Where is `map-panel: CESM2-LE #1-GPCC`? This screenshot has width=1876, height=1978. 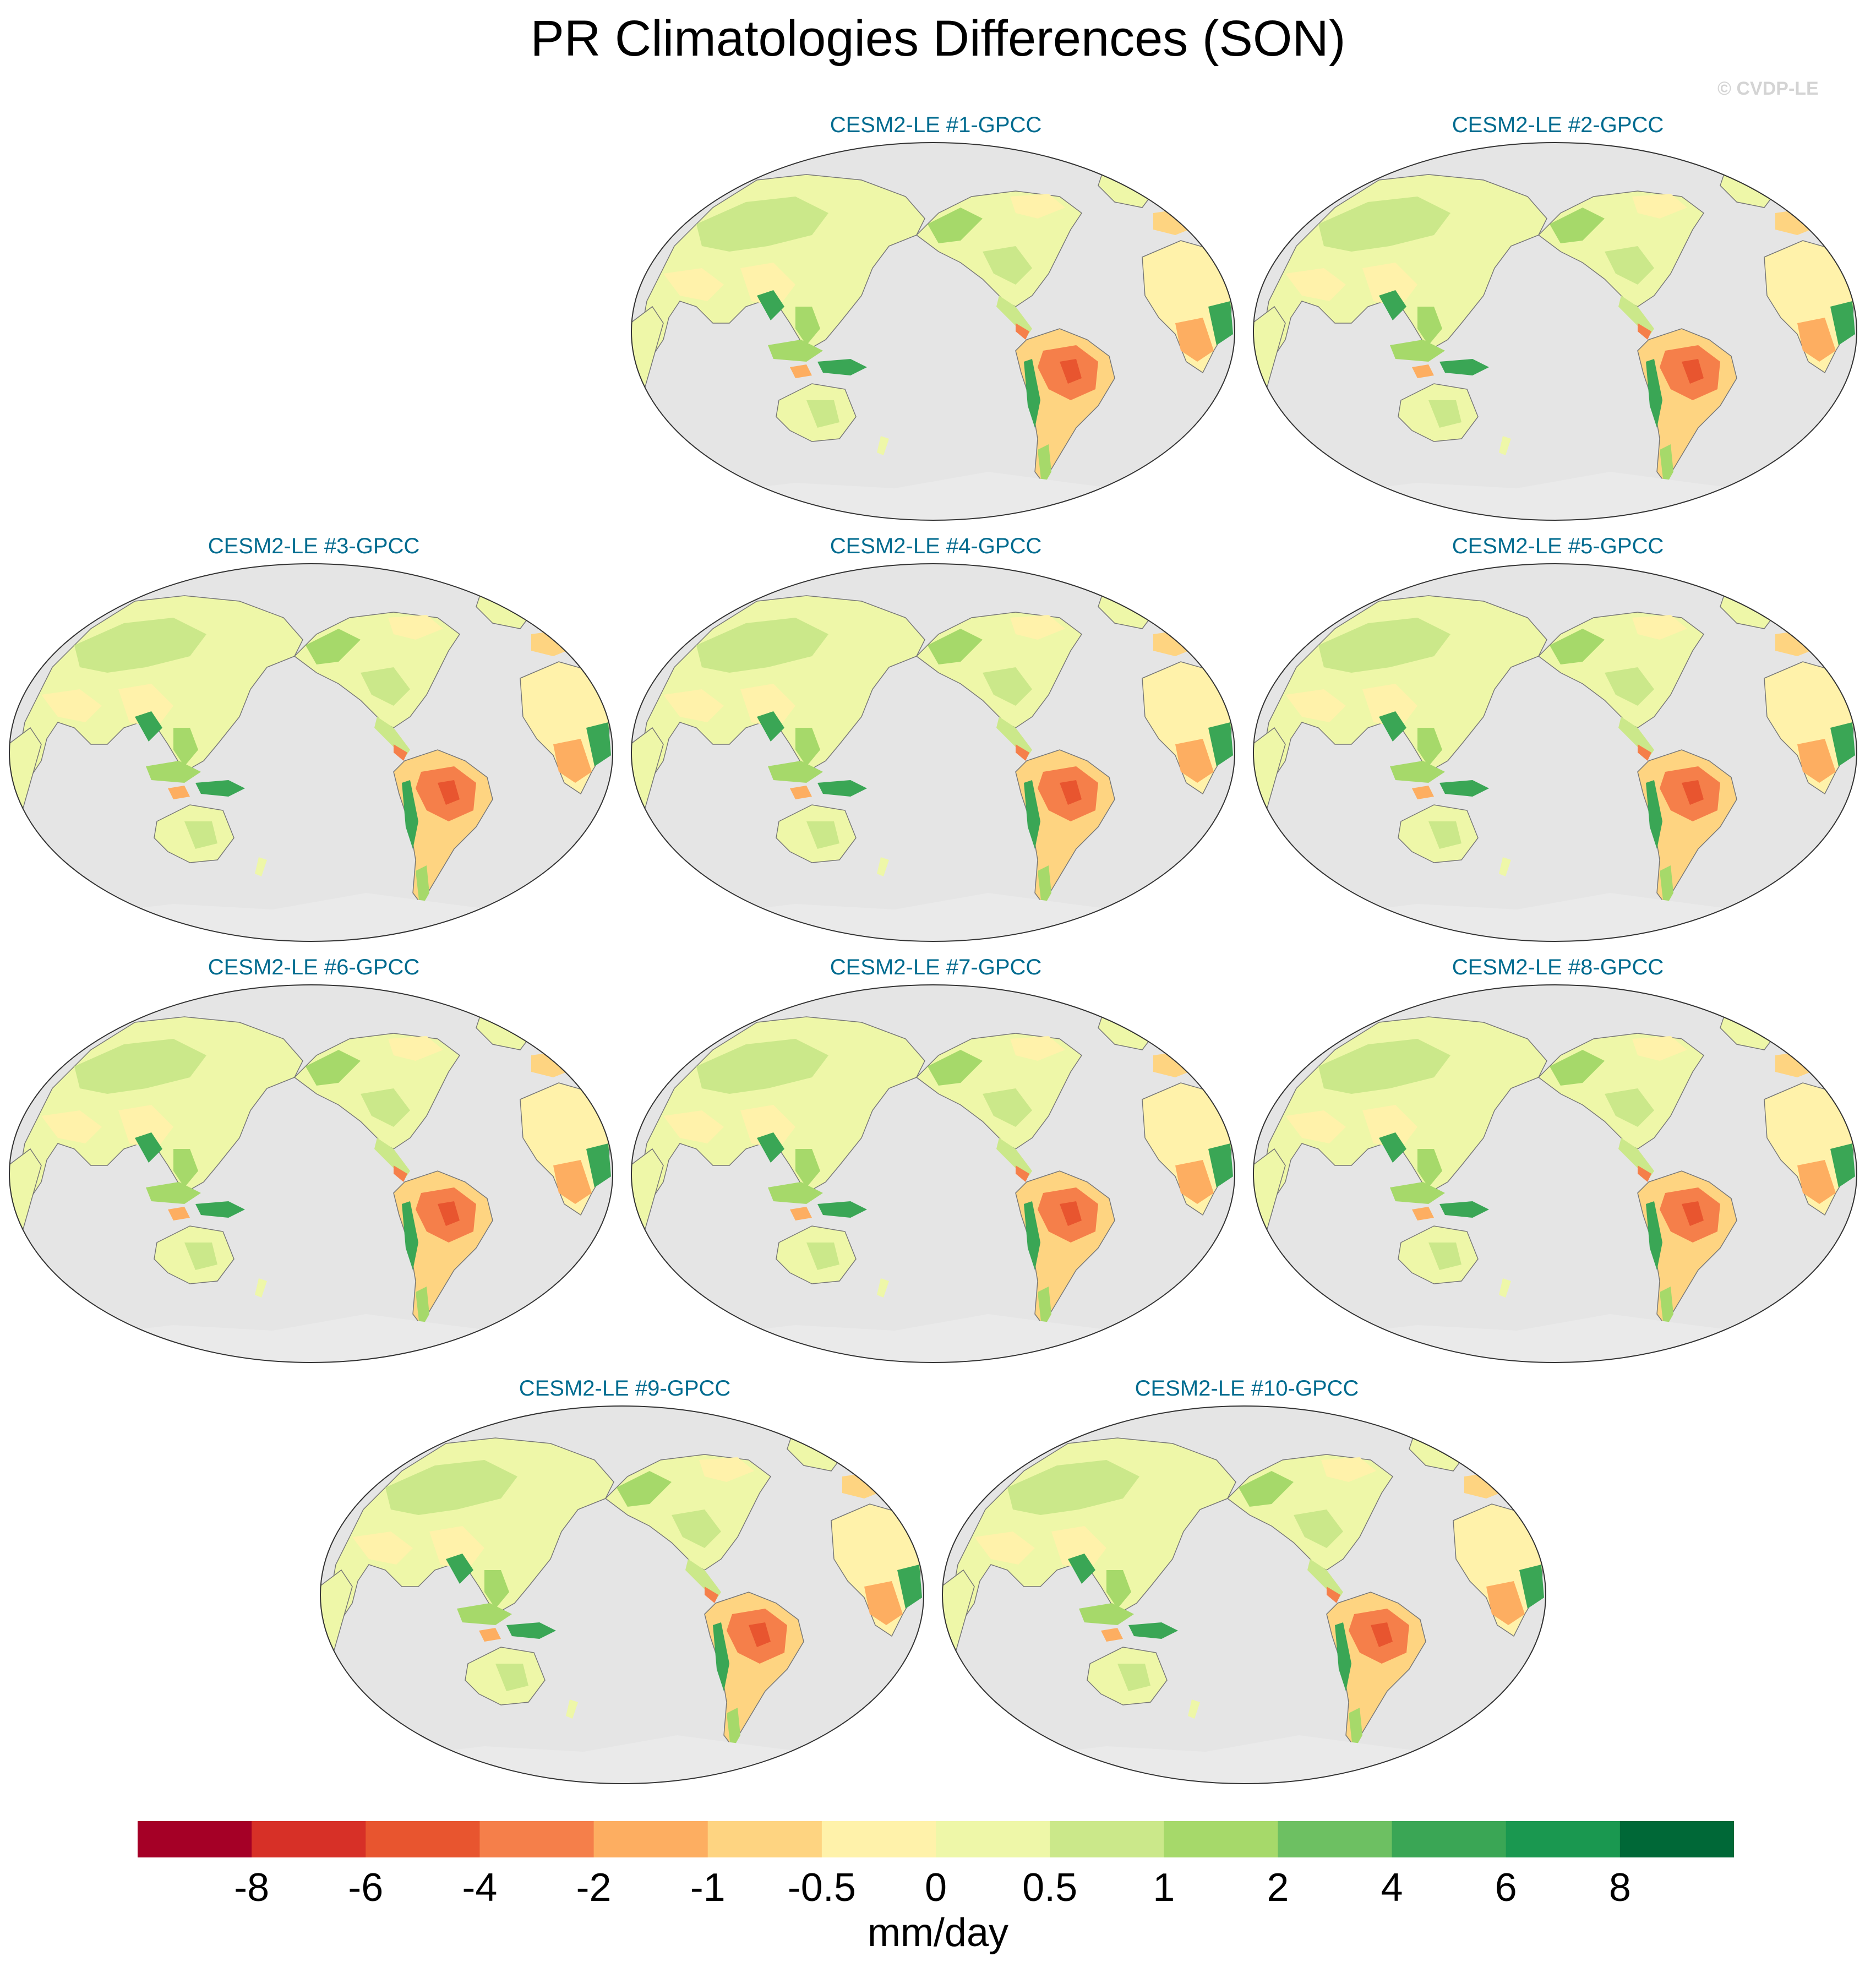 map-panel: CESM2-LE #1-GPCC is located at coordinates (935, 322).